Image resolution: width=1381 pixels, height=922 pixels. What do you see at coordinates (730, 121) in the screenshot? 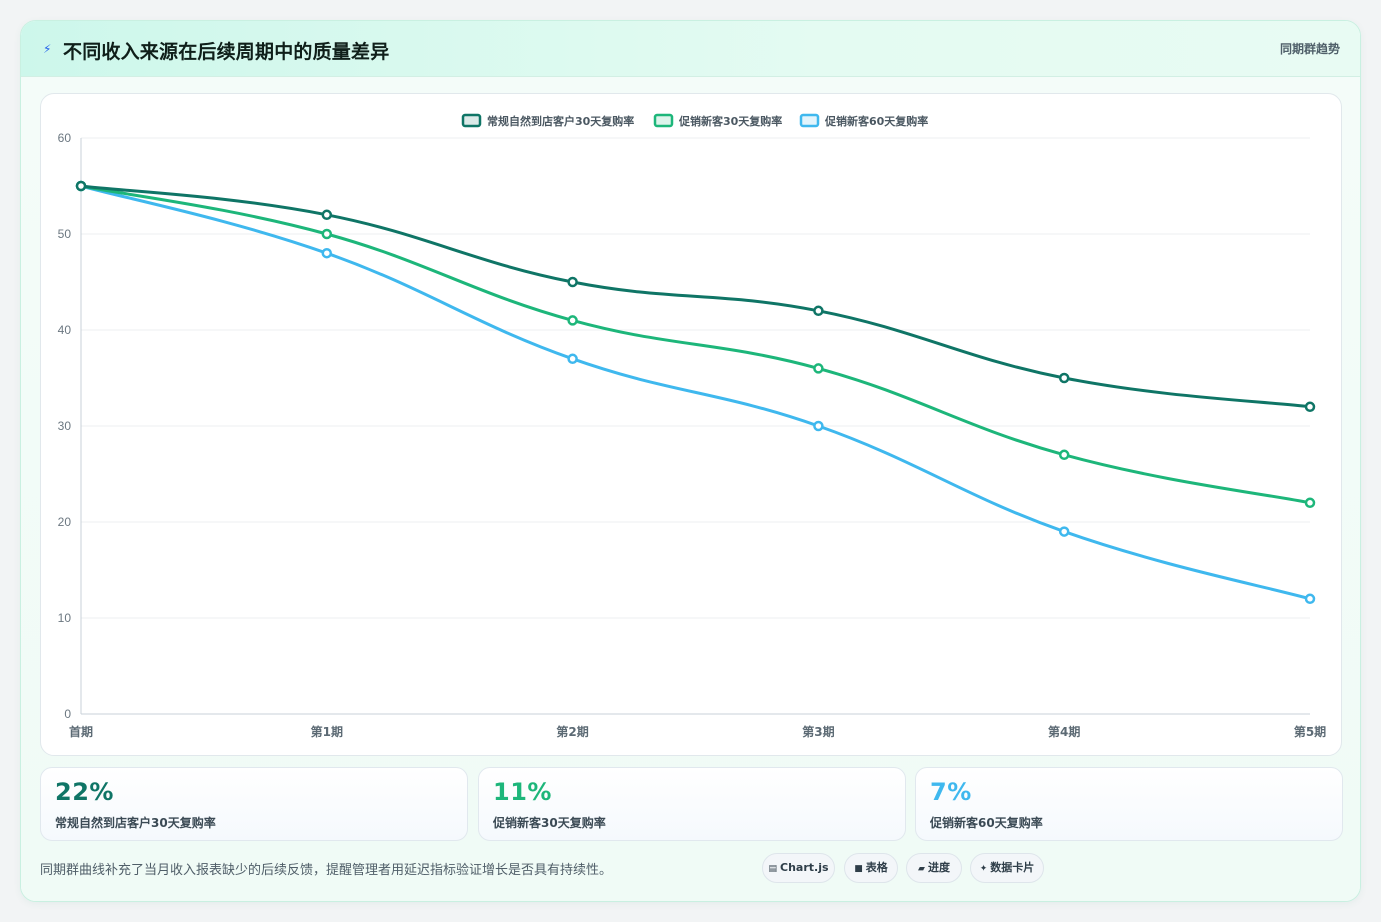
I see `legend-label: 促销新客30天复购率` at bounding box center [730, 121].